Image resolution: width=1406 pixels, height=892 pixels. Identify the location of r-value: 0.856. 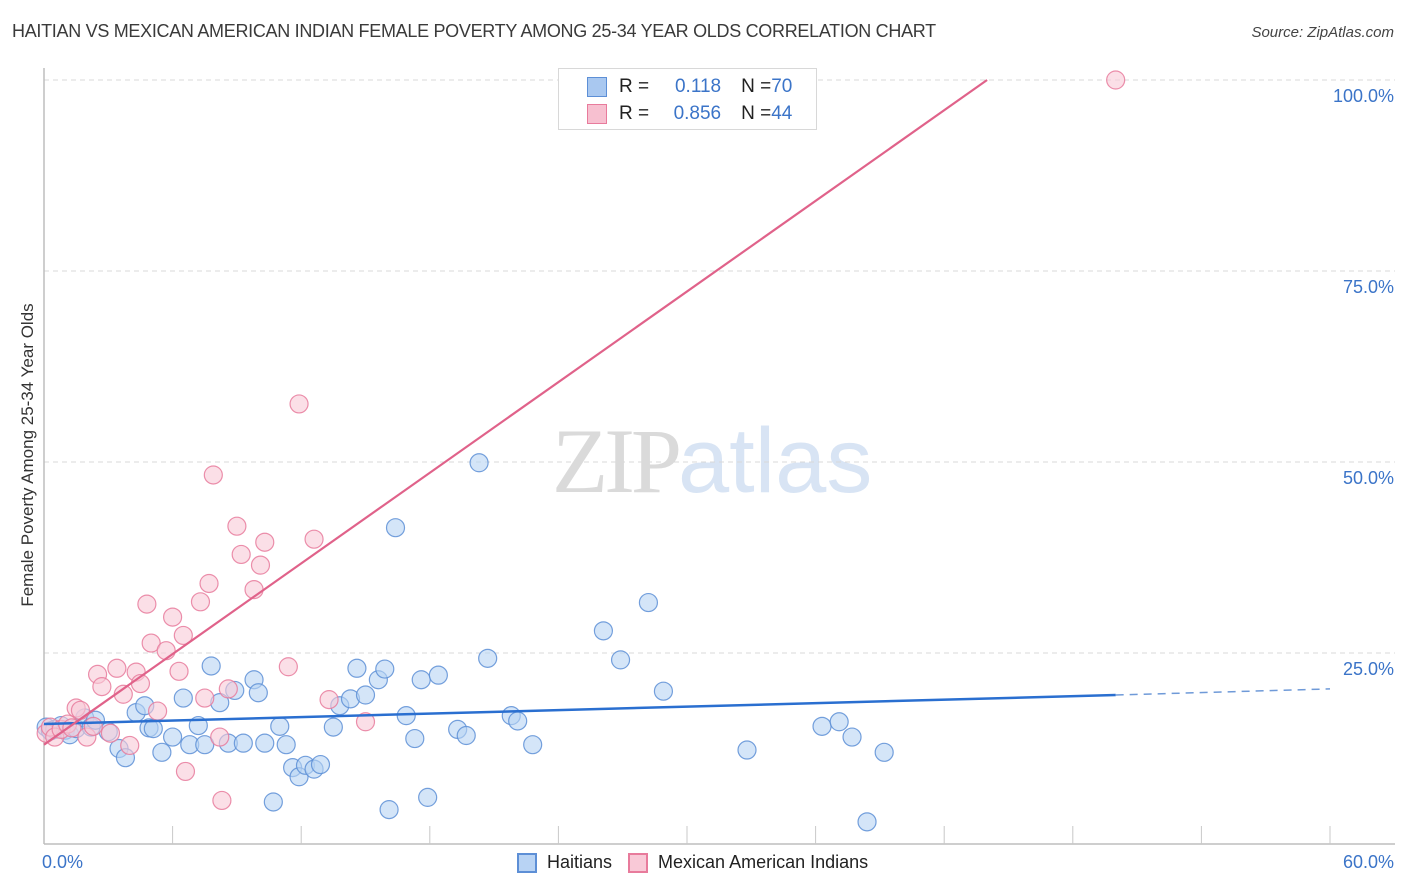
(697, 113).